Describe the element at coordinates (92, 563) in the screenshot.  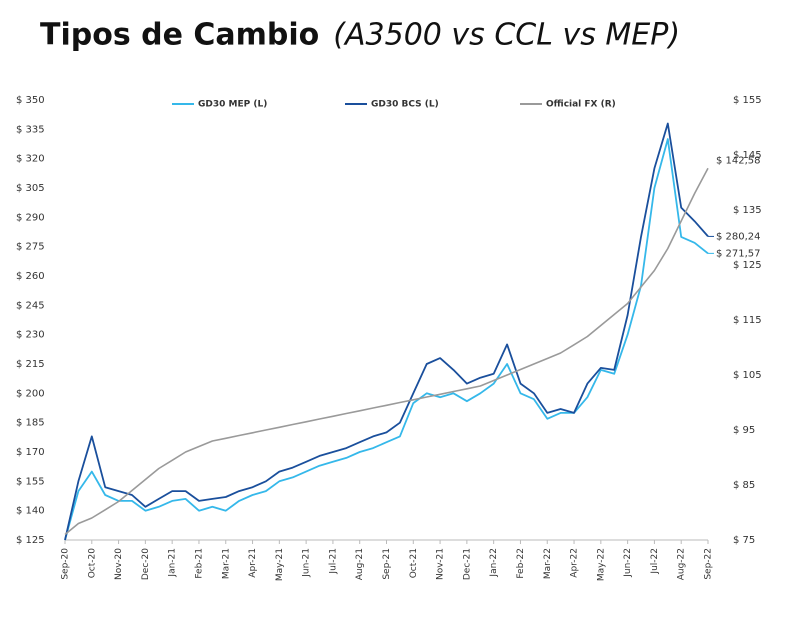
I see `x-tick-label: Oct-20` at that location.